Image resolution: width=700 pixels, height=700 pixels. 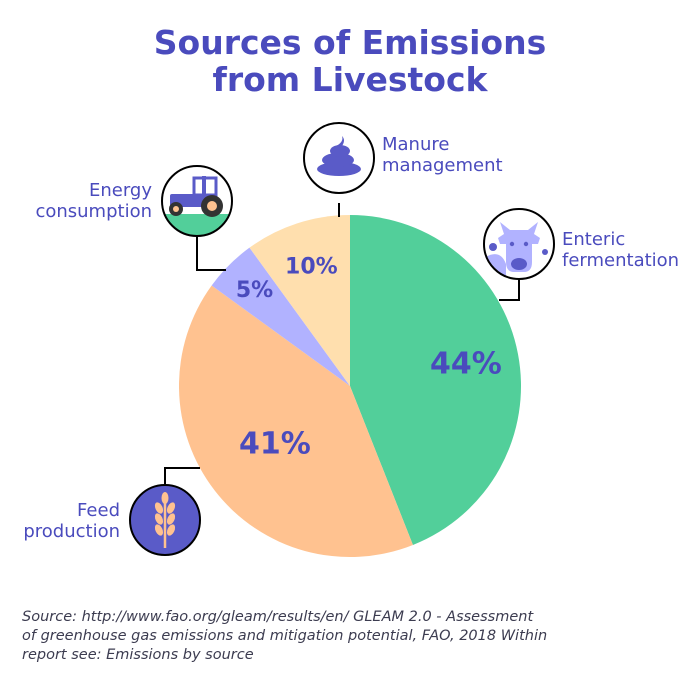 What do you see at coordinates (197, 201) in the screenshot?
I see `tractor-icon` at bounding box center [197, 201].